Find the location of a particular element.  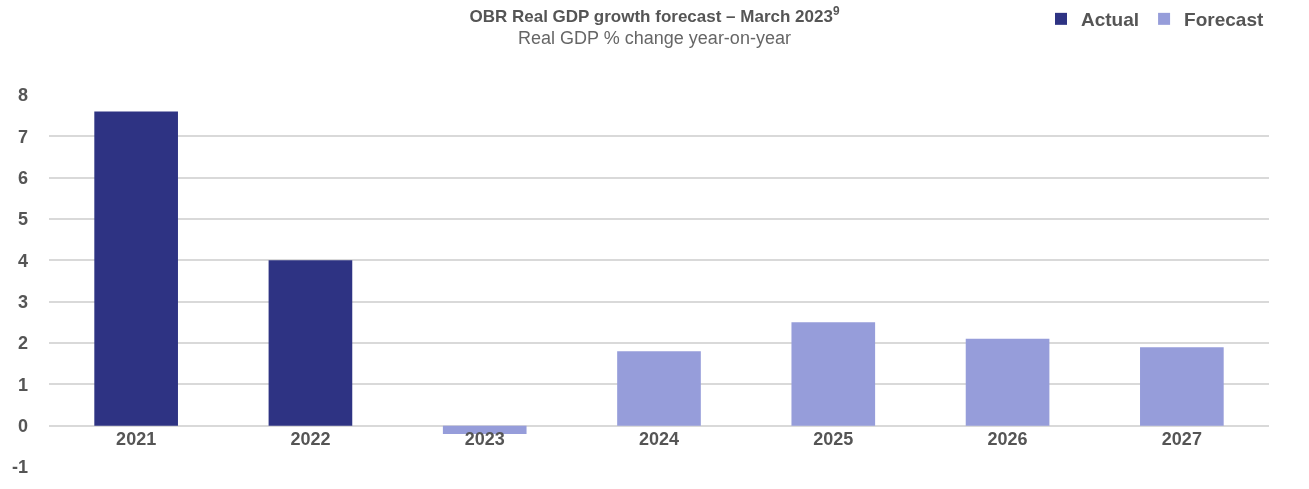

y-tick-label: 6 is located at coordinates (22, 177).